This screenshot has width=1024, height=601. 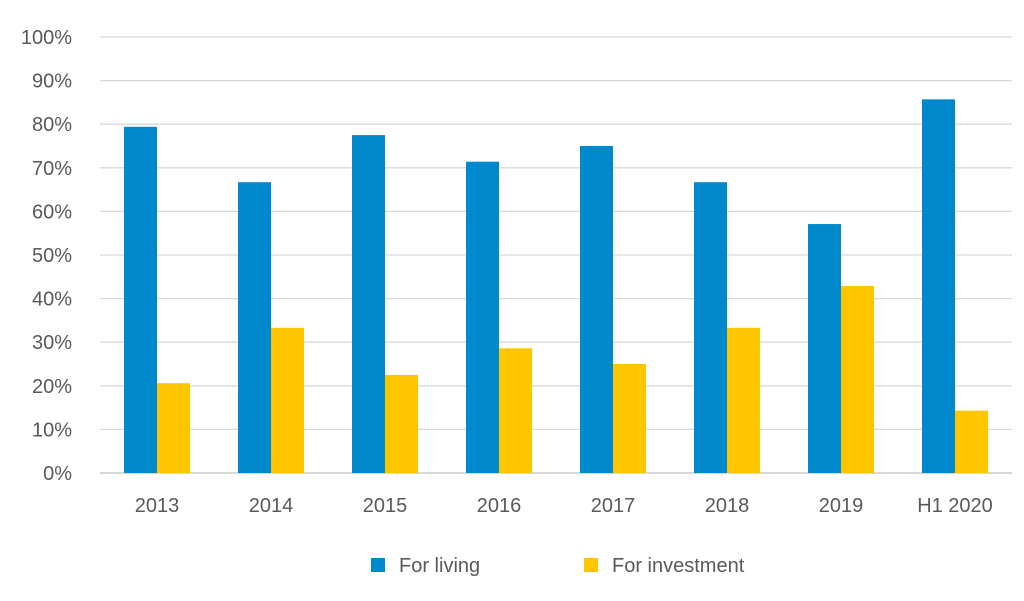 What do you see at coordinates (271, 506) in the screenshot?
I see `x-tick-label: 2014` at bounding box center [271, 506].